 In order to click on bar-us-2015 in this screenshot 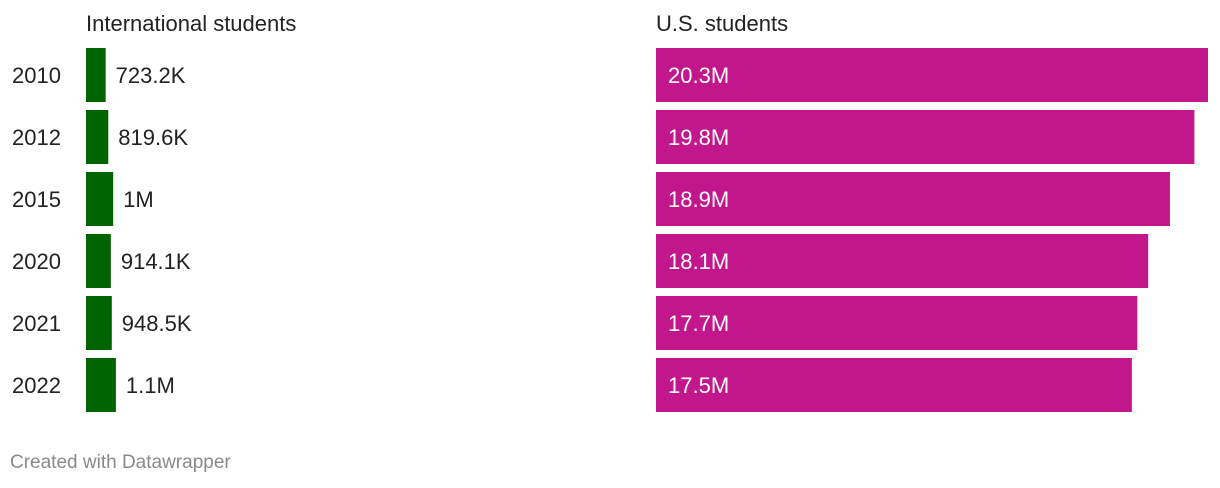, I will do `click(913, 199)`.